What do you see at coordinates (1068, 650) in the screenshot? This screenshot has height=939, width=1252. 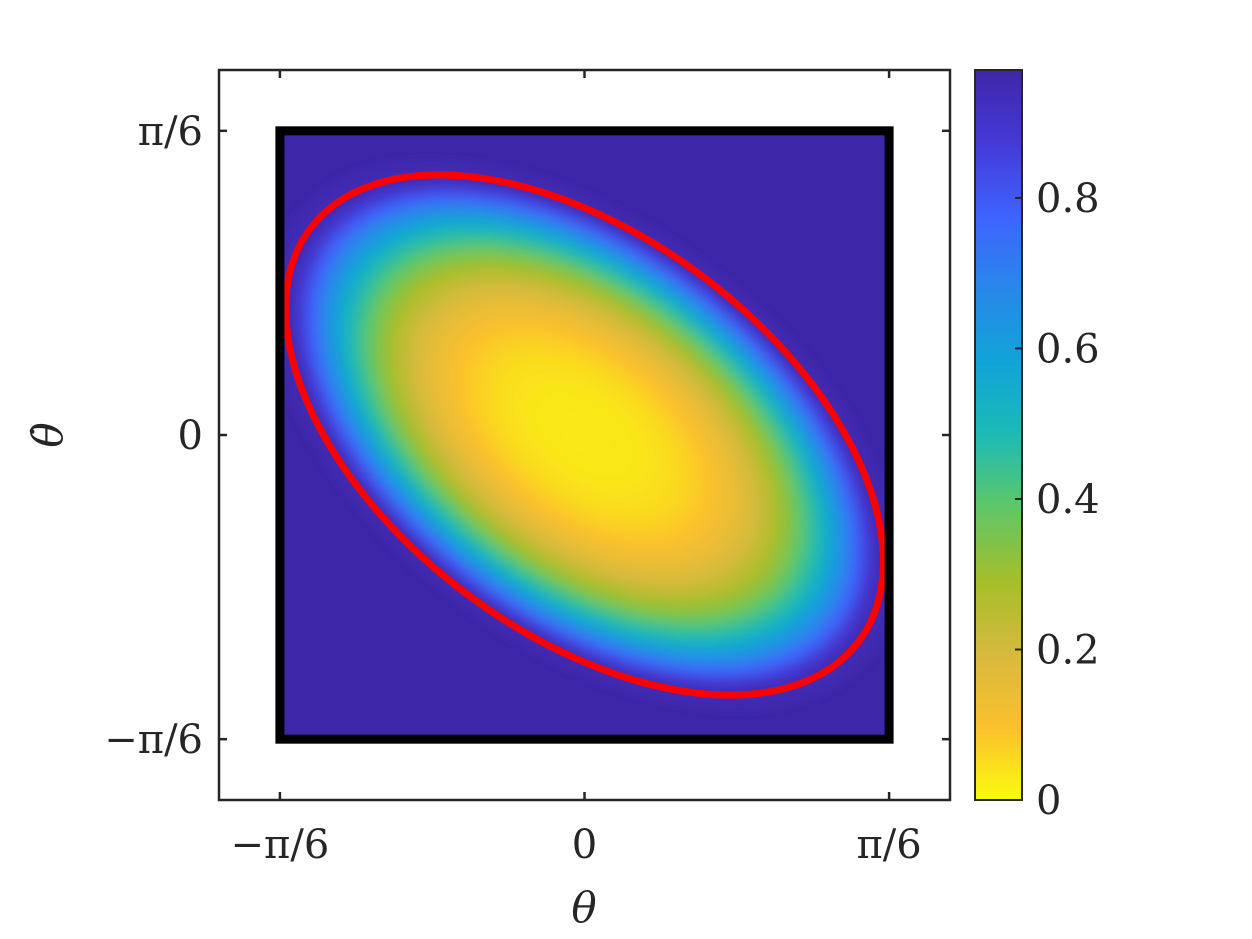 I see `colorbar-tick-label: 0.2` at bounding box center [1068, 650].